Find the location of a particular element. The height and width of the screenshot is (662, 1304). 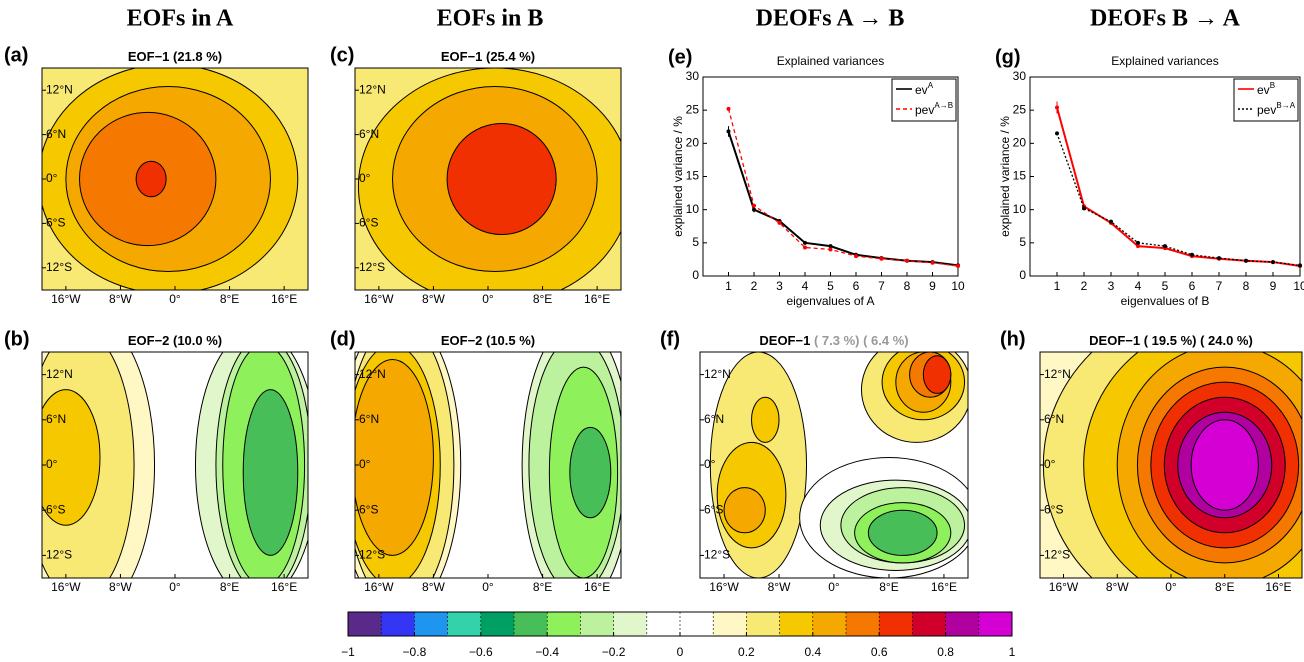

colorbar-label: 0.6 is located at coordinates (879, 652).